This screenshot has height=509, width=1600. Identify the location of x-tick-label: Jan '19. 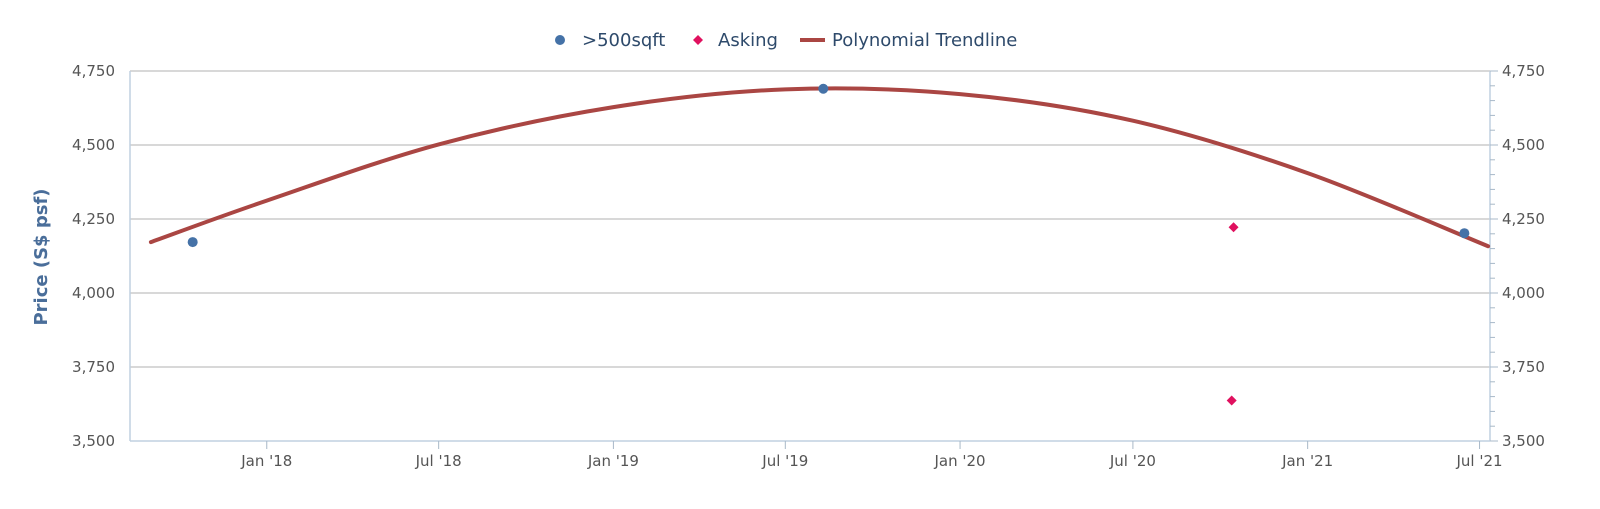
(613, 461).